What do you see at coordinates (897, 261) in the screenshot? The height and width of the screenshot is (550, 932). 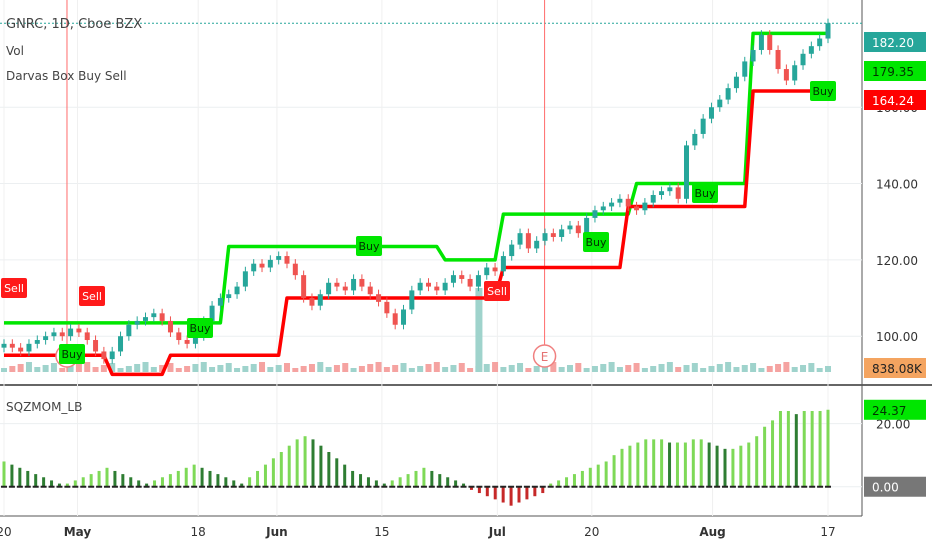 I see `price-tick-120: 120.00` at bounding box center [897, 261].